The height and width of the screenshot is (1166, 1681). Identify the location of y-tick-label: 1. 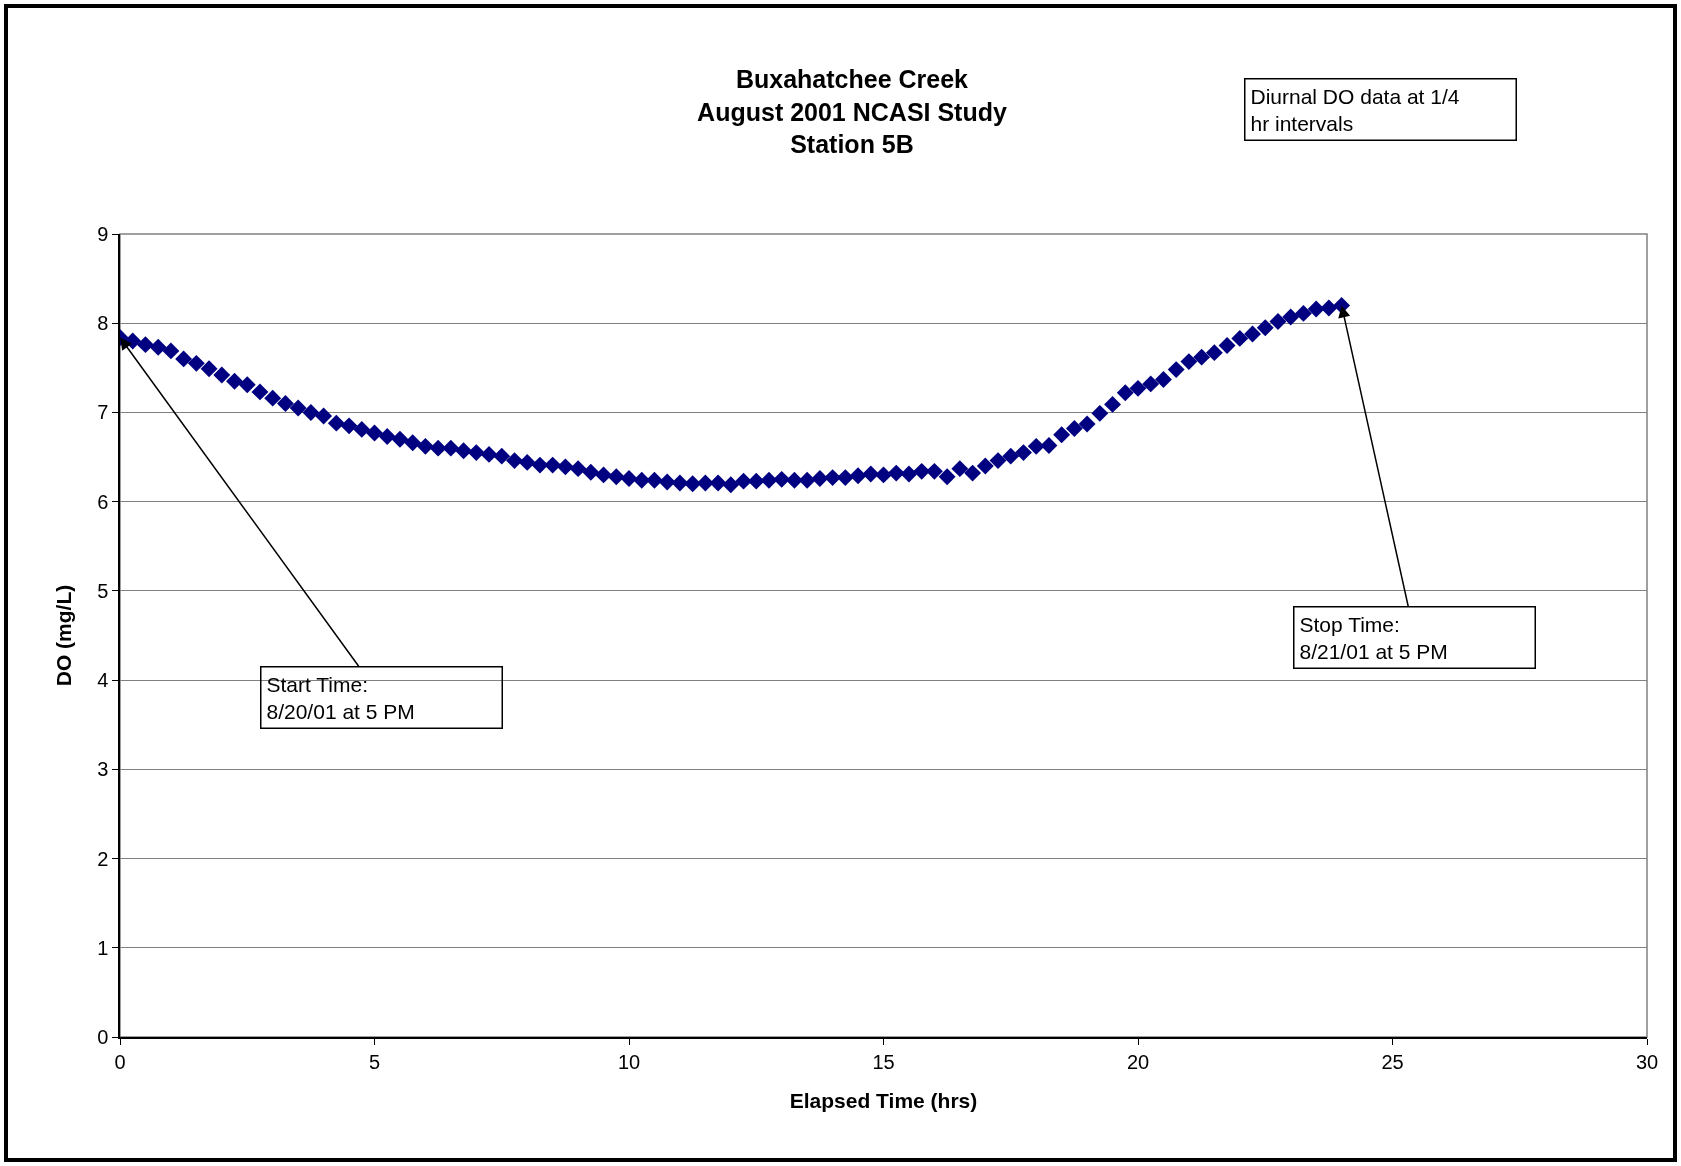
(103, 947).